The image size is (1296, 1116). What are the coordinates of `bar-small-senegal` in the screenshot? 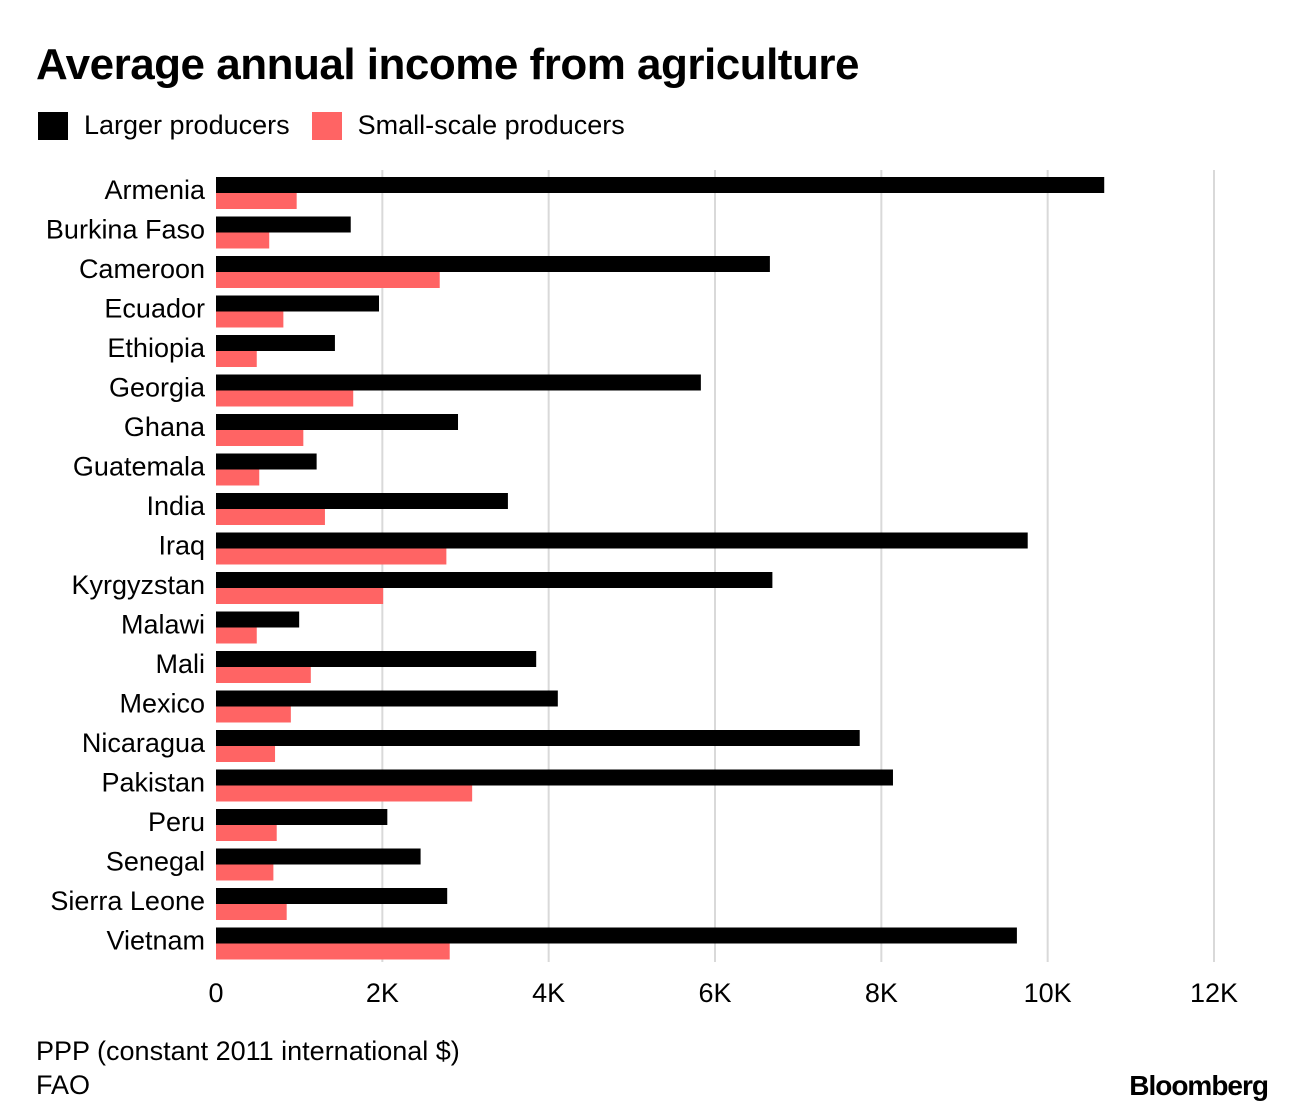 It's located at (245, 872).